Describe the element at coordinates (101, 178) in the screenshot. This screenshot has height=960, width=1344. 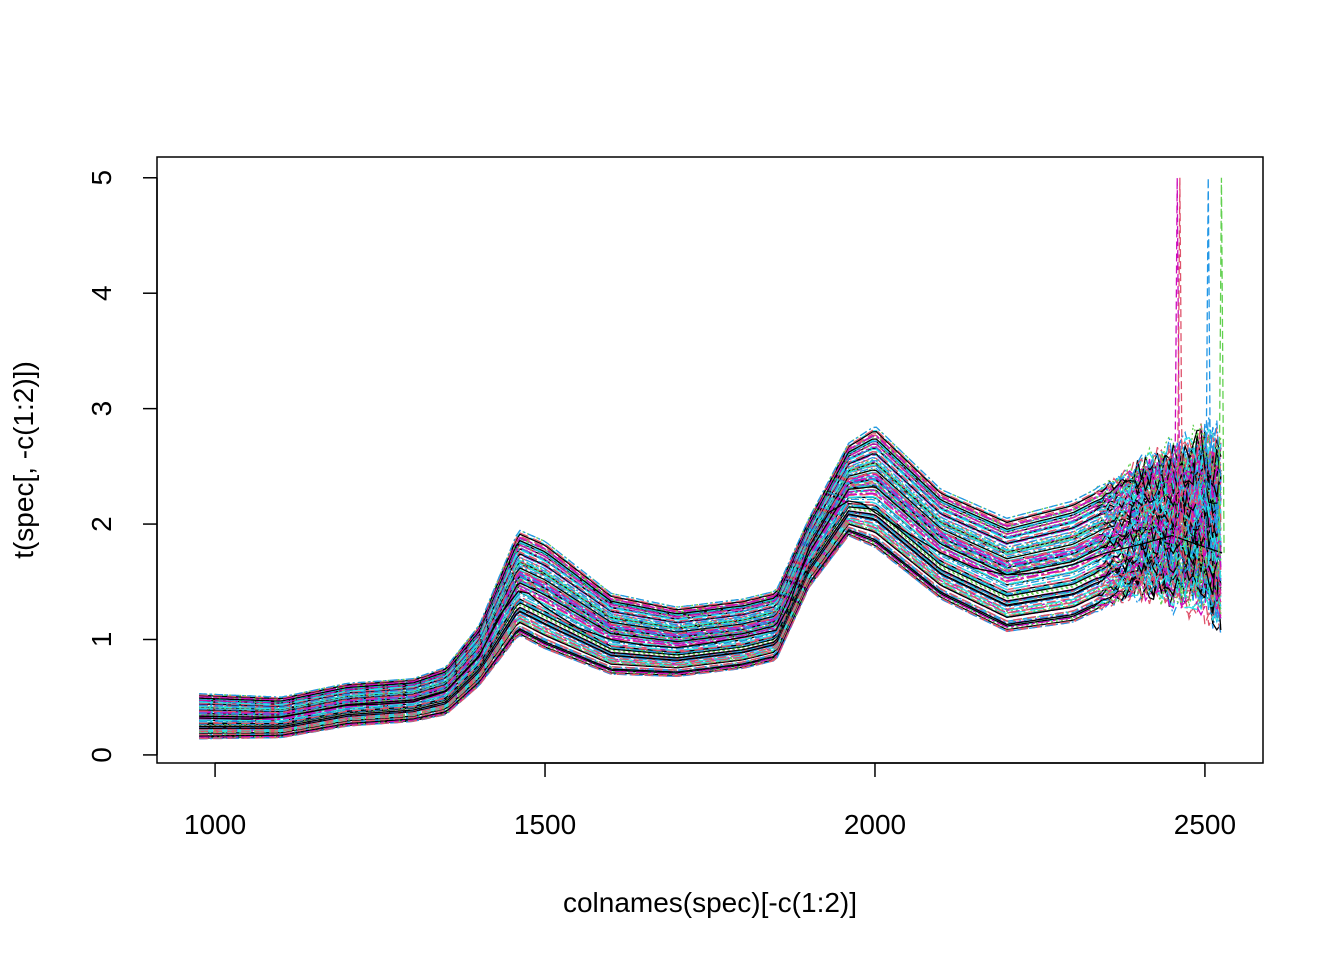
I see `y-tick-label: 5` at that location.